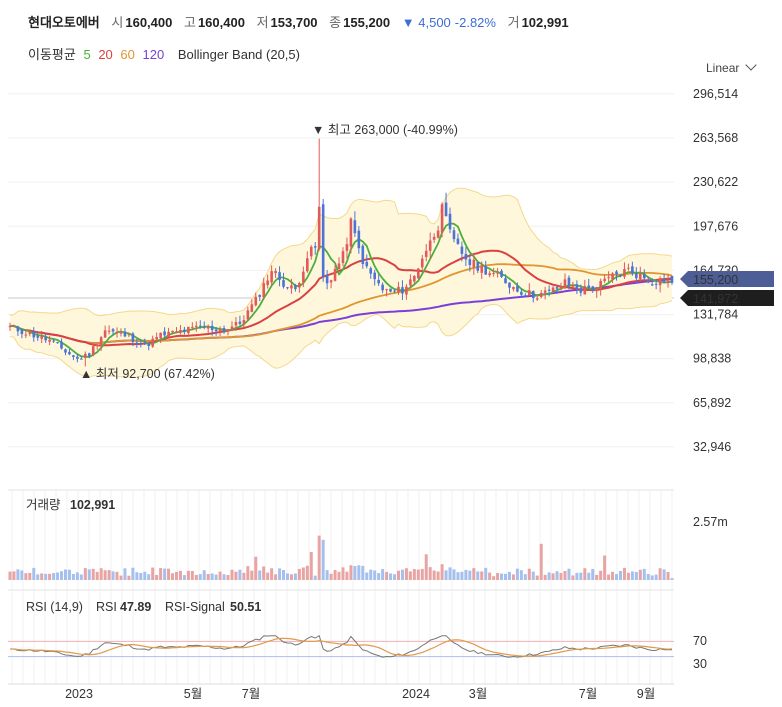  Describe the element at coordinates (106, 607) in the screenshot. I see `rsi-label: RSI` at that location.